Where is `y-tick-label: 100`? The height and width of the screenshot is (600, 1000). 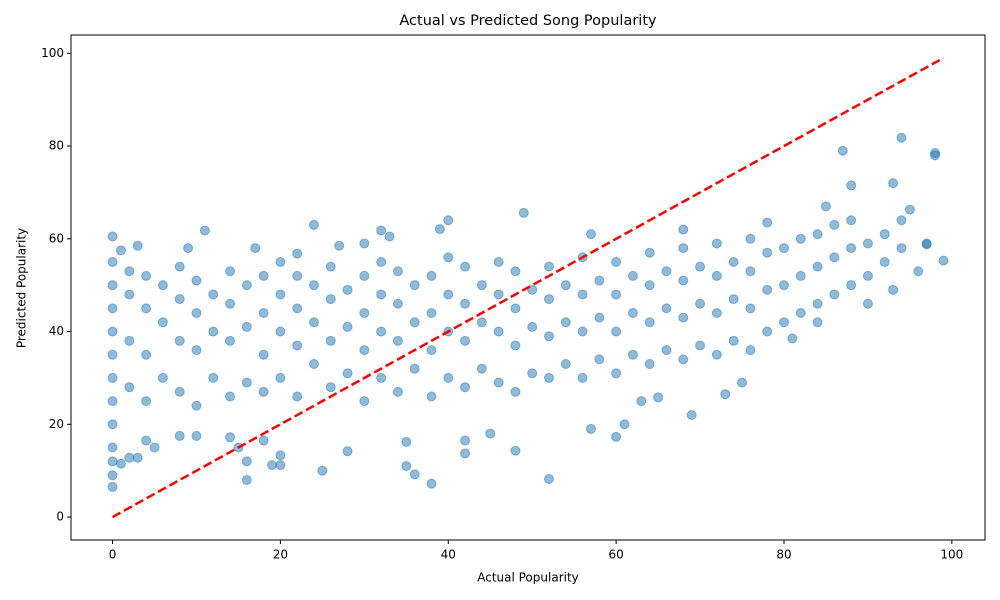 y-tick-label: 100 is located at coordinates (52, 53).